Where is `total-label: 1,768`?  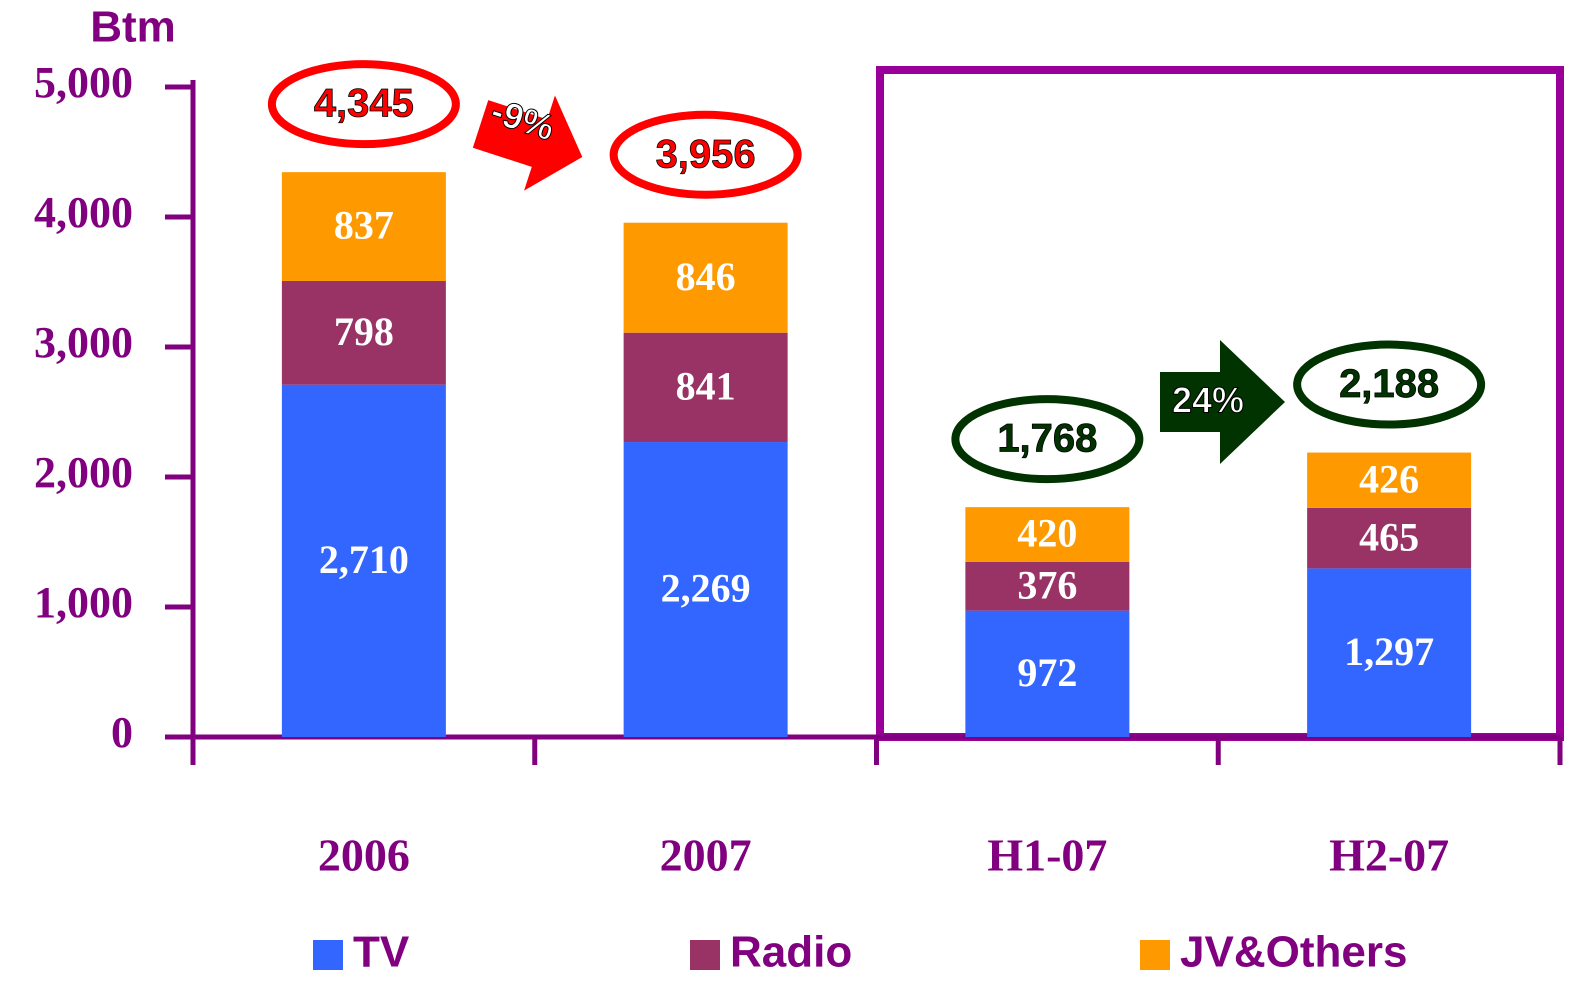
total-label: 1,768 is located at coordinates (1047, 439).